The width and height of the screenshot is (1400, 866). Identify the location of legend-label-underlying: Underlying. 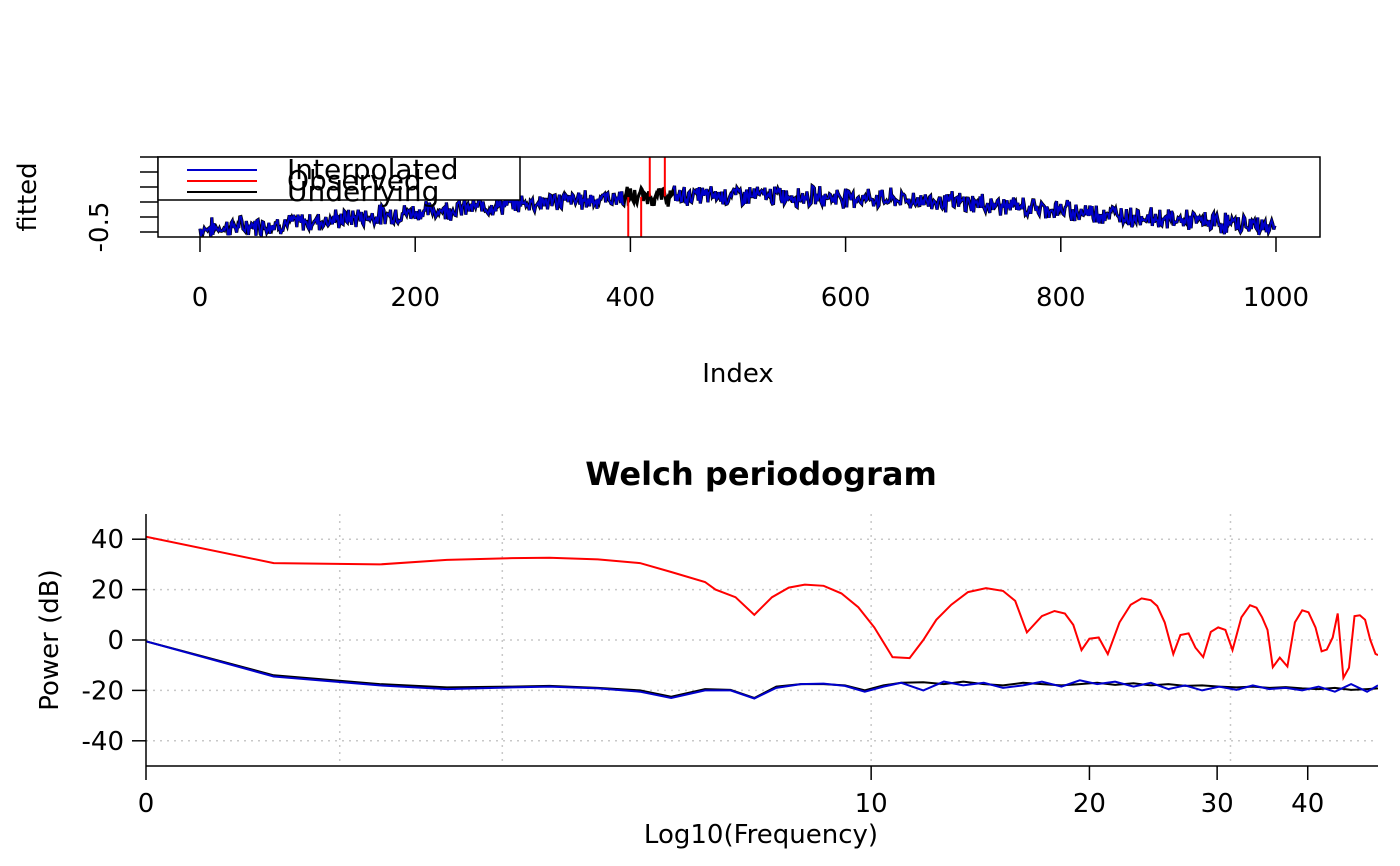
(363, 191).